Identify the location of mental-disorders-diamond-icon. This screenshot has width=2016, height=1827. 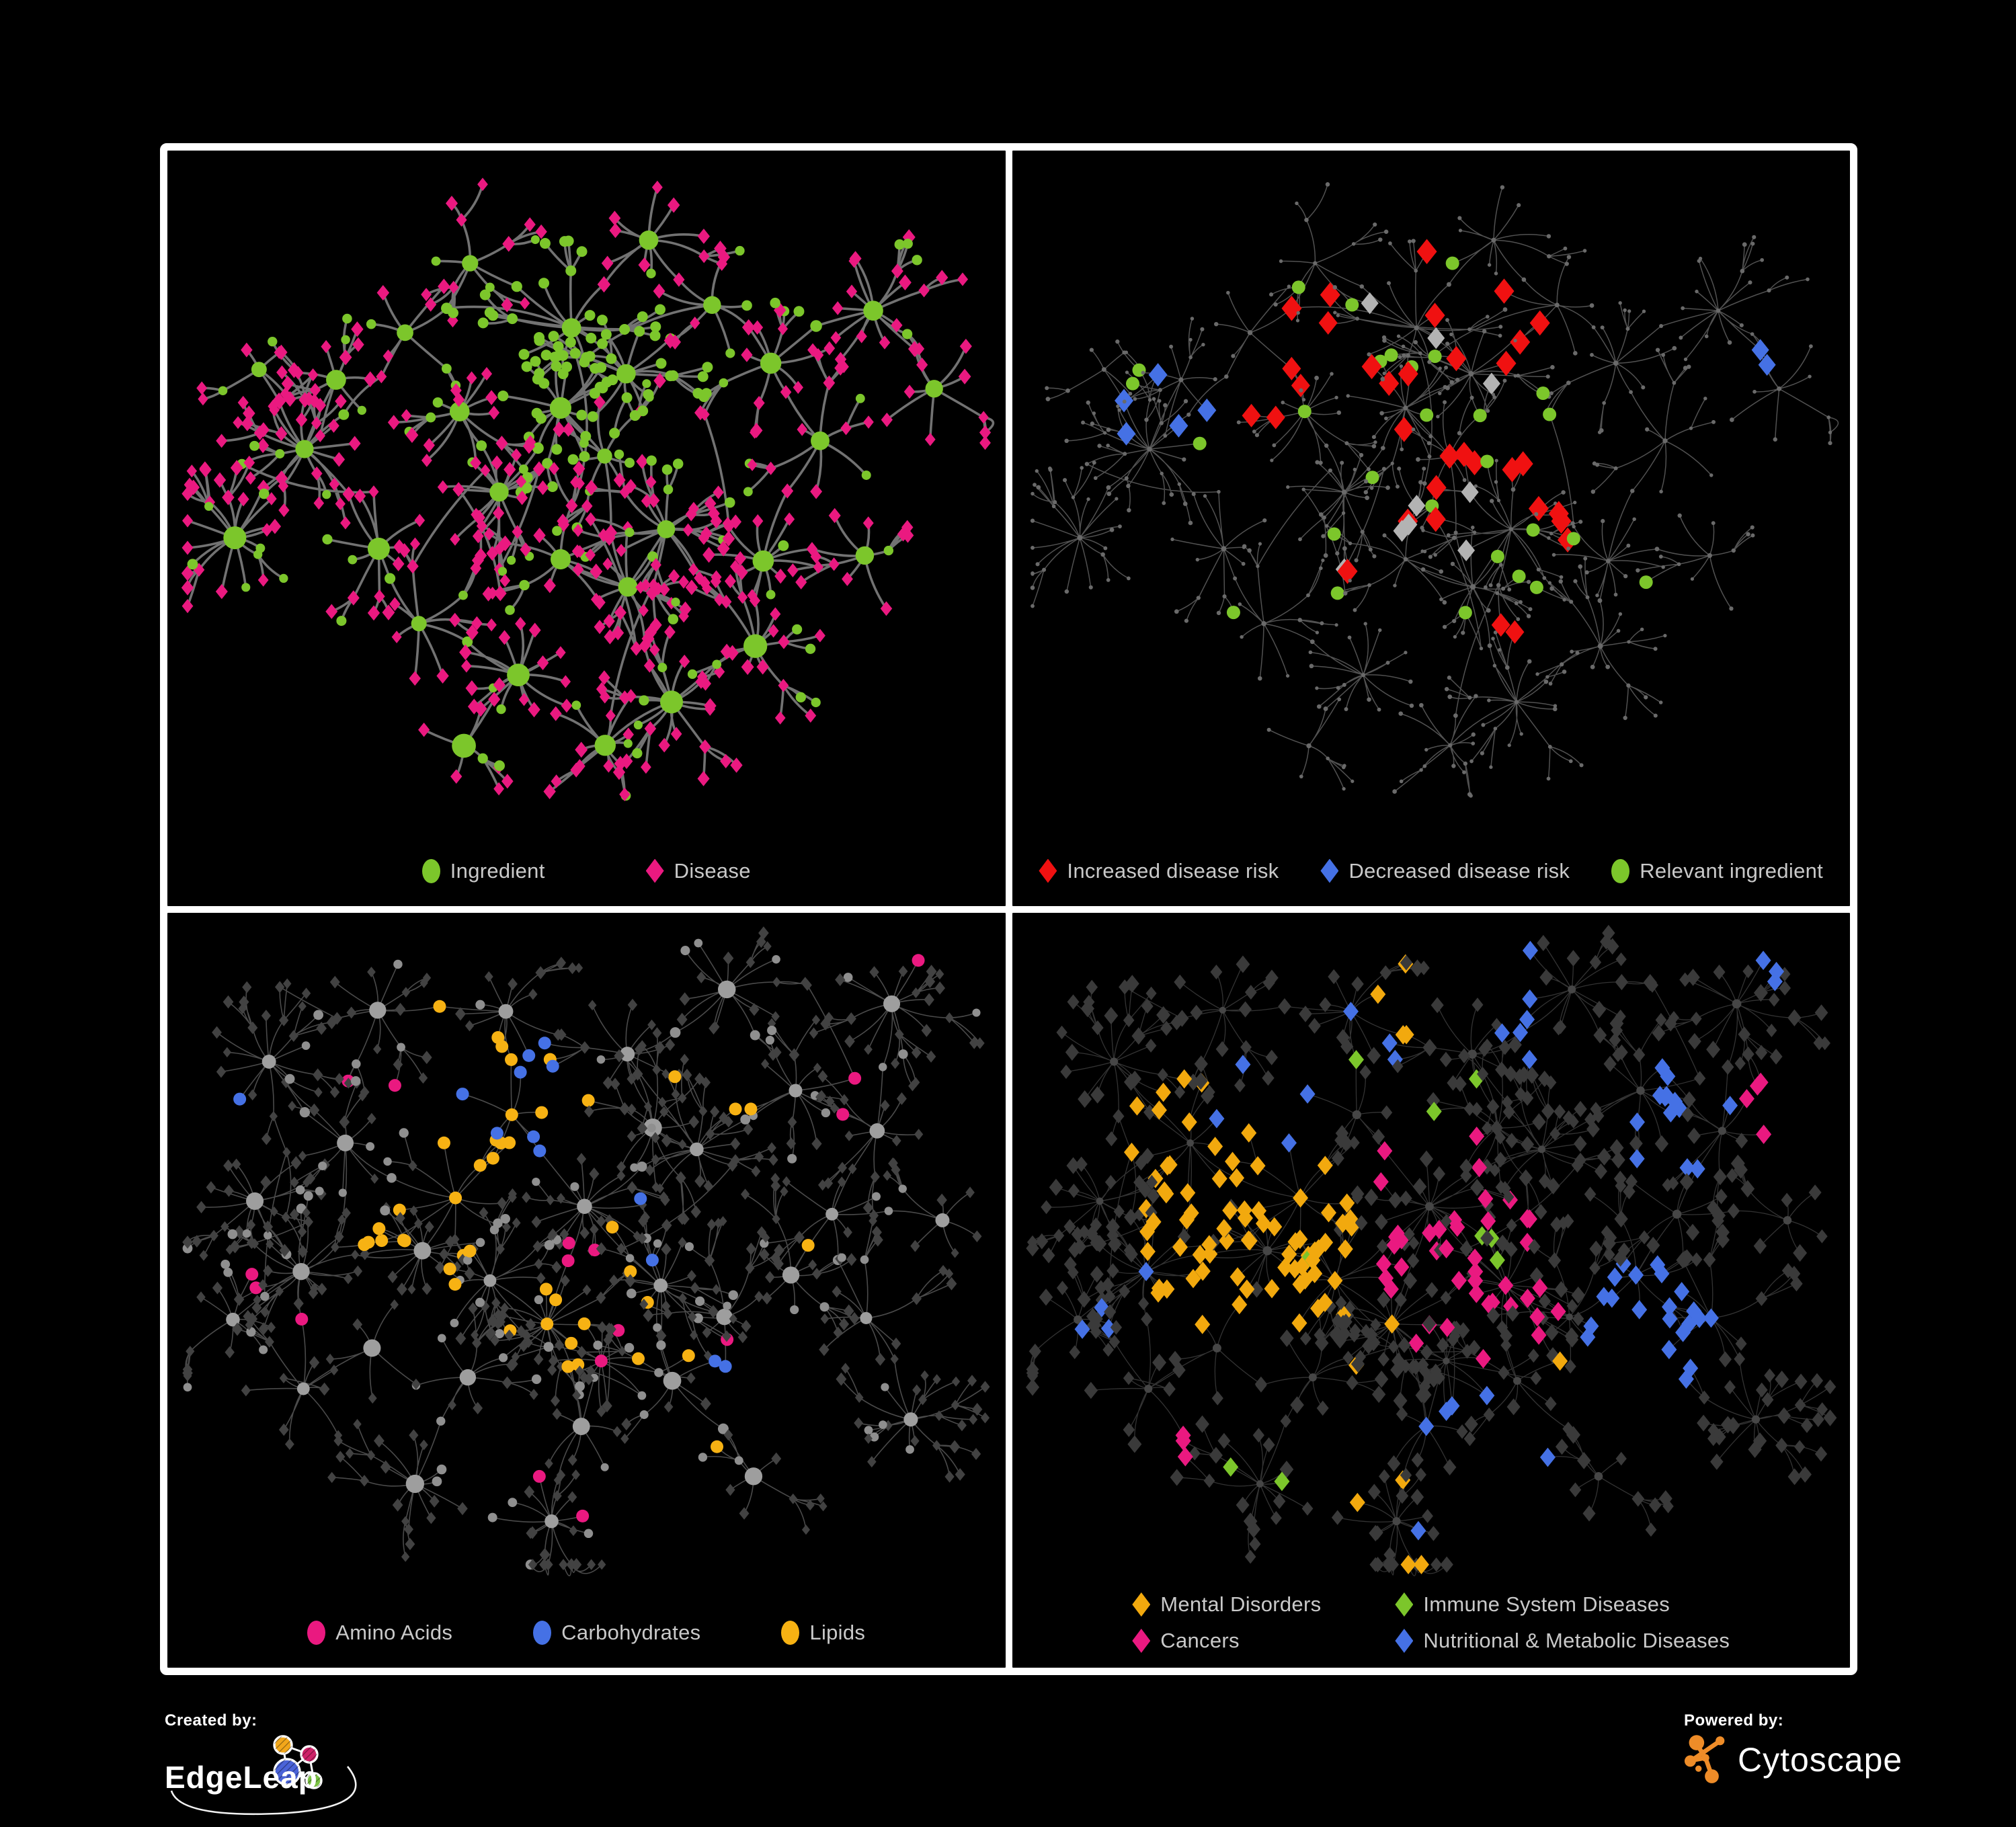
(1141, 1604).